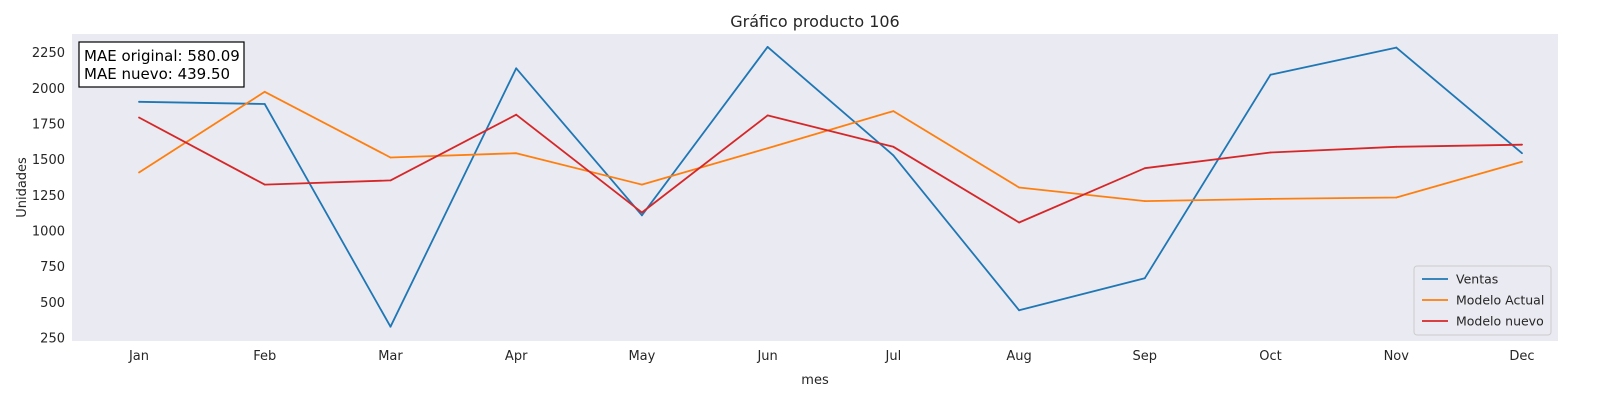  What do you see at coordinates (766, 356) in the screenshot?
I see `x-tick-label: Jun` at bounding box center [766, 356].